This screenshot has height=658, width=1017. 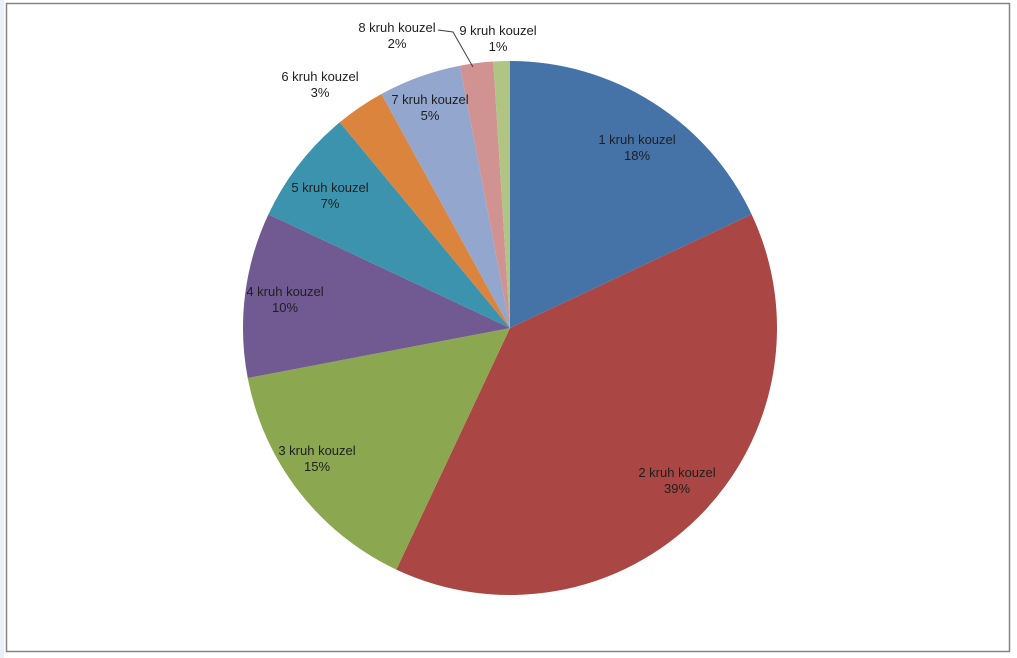 What do you see at coordinates (396, 35) in the screenshot?
I see `data-label: 8 kruh kouzel 2%` at bounding box center [396, 35].